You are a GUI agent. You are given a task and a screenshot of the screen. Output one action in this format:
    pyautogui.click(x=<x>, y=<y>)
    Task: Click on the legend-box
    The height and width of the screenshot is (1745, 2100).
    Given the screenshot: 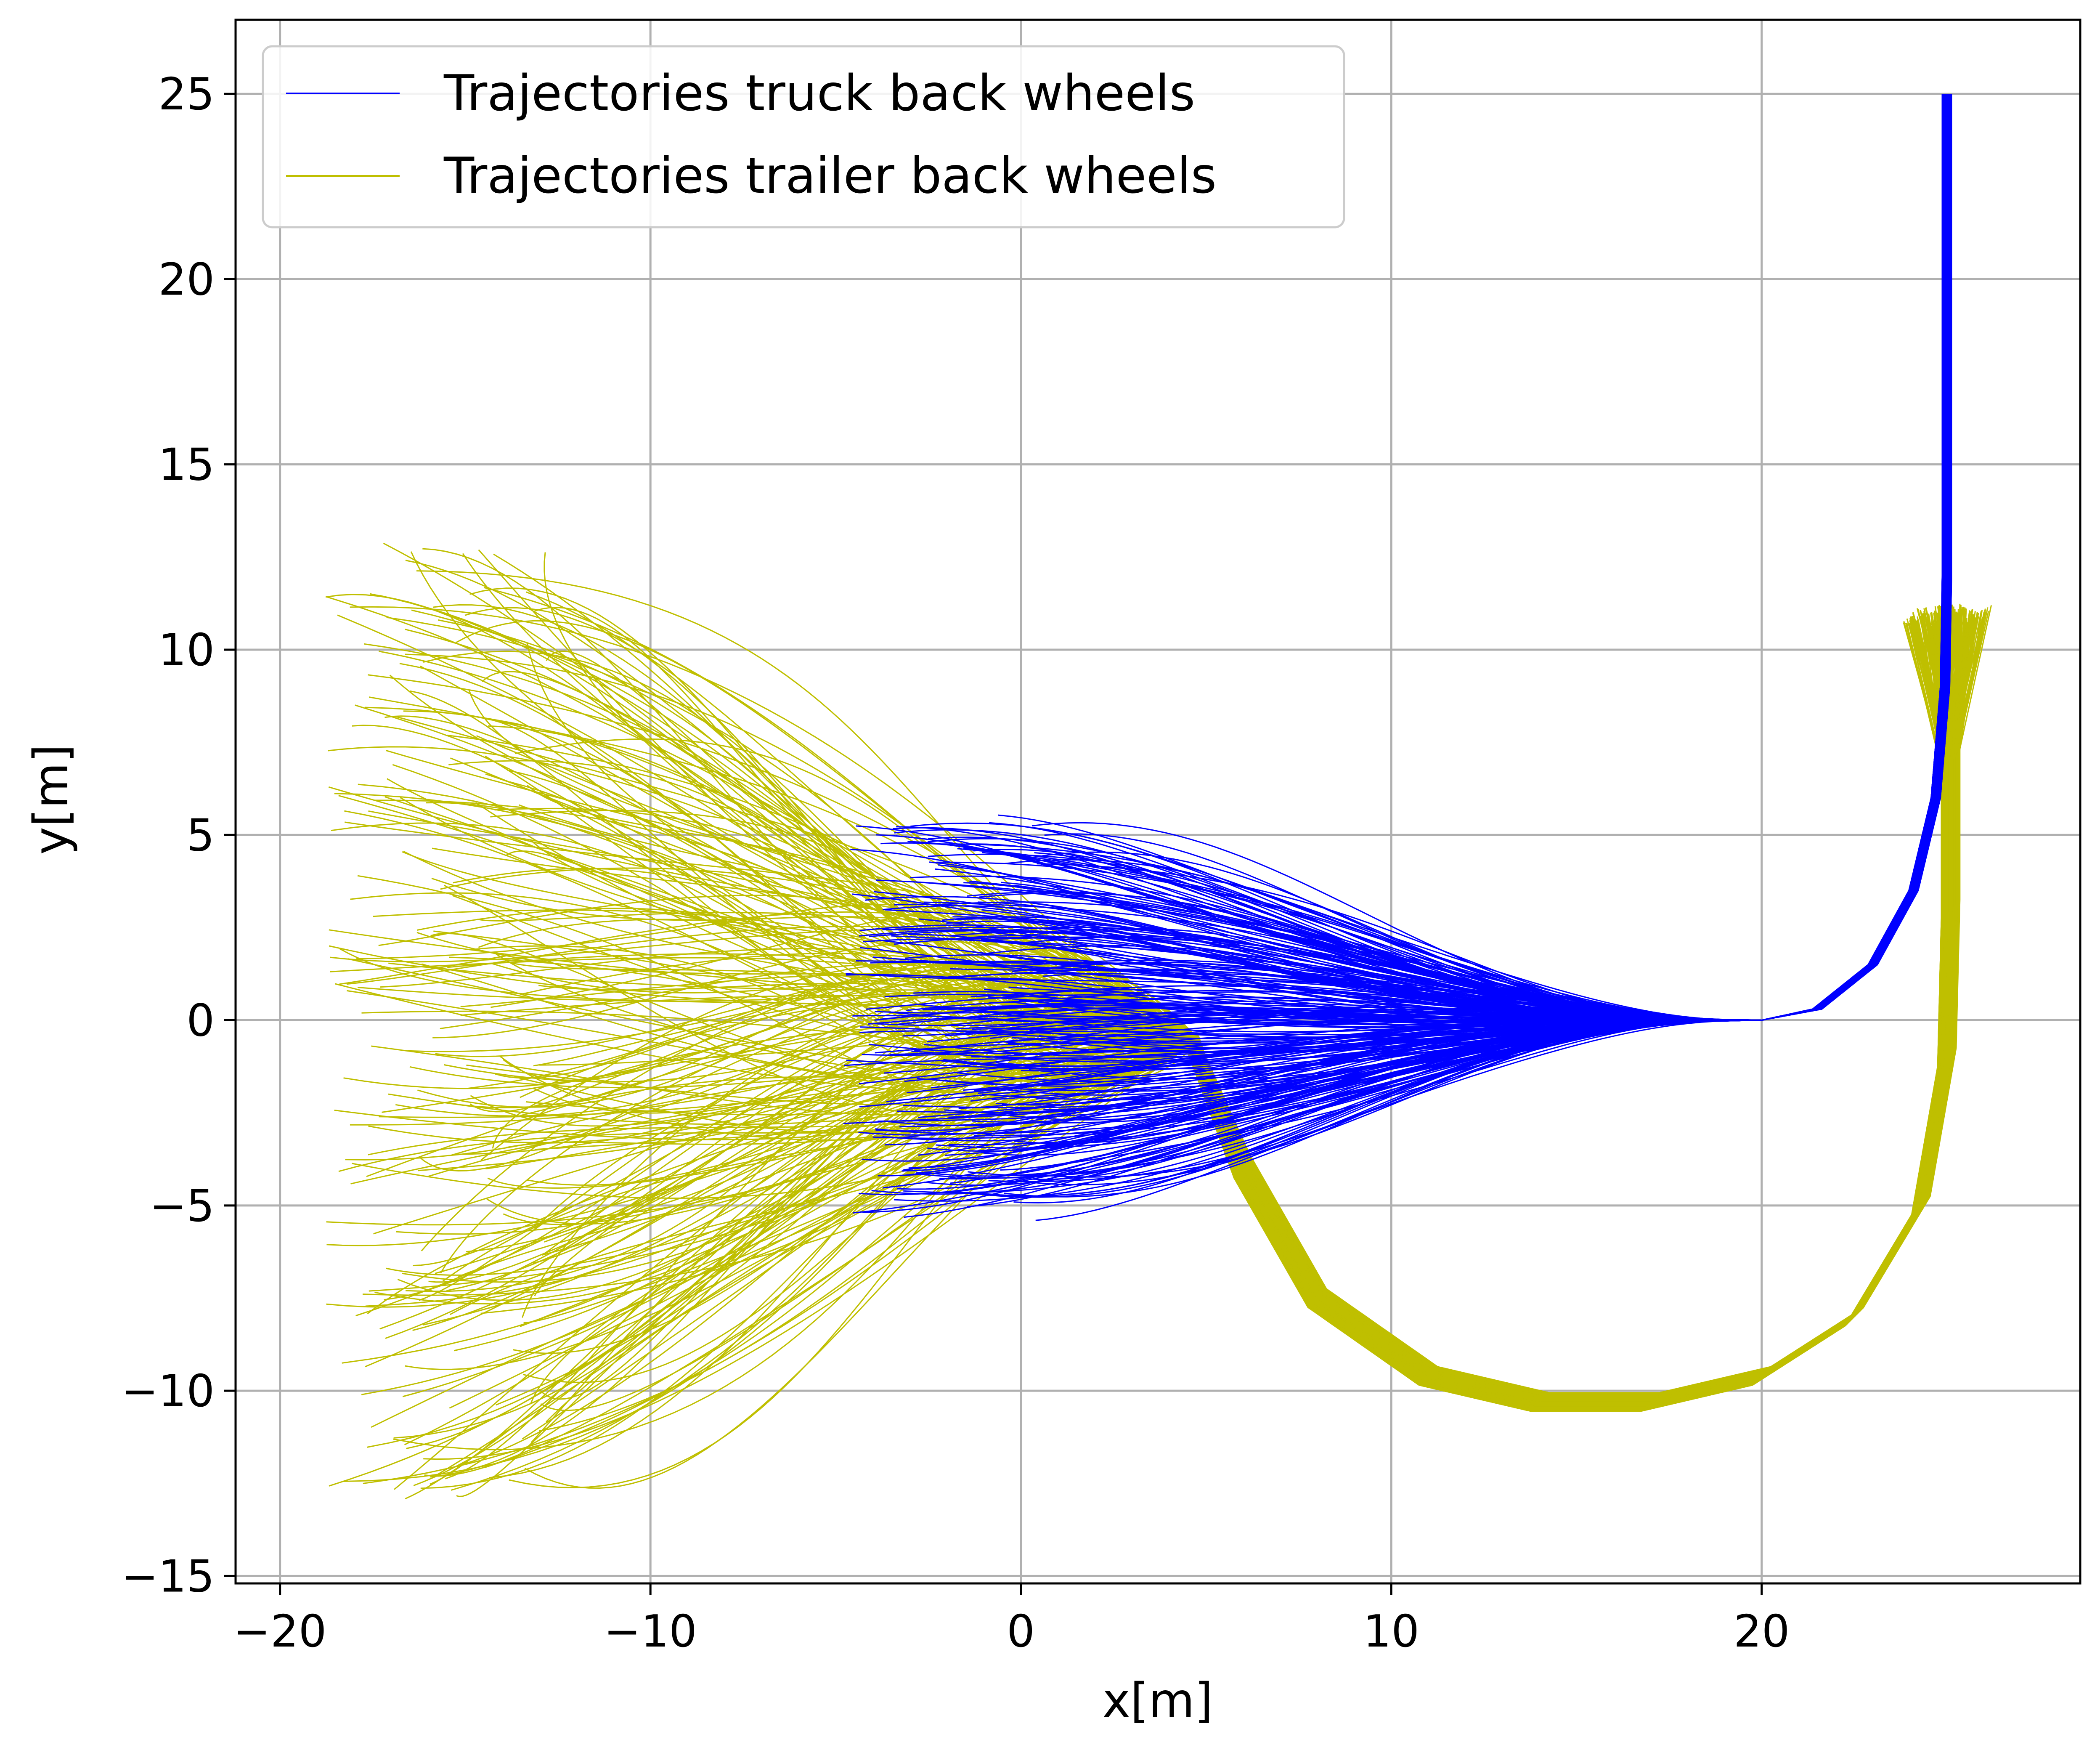 What is the action you would take?
    pyautogui.click(x=803, y=136)
    